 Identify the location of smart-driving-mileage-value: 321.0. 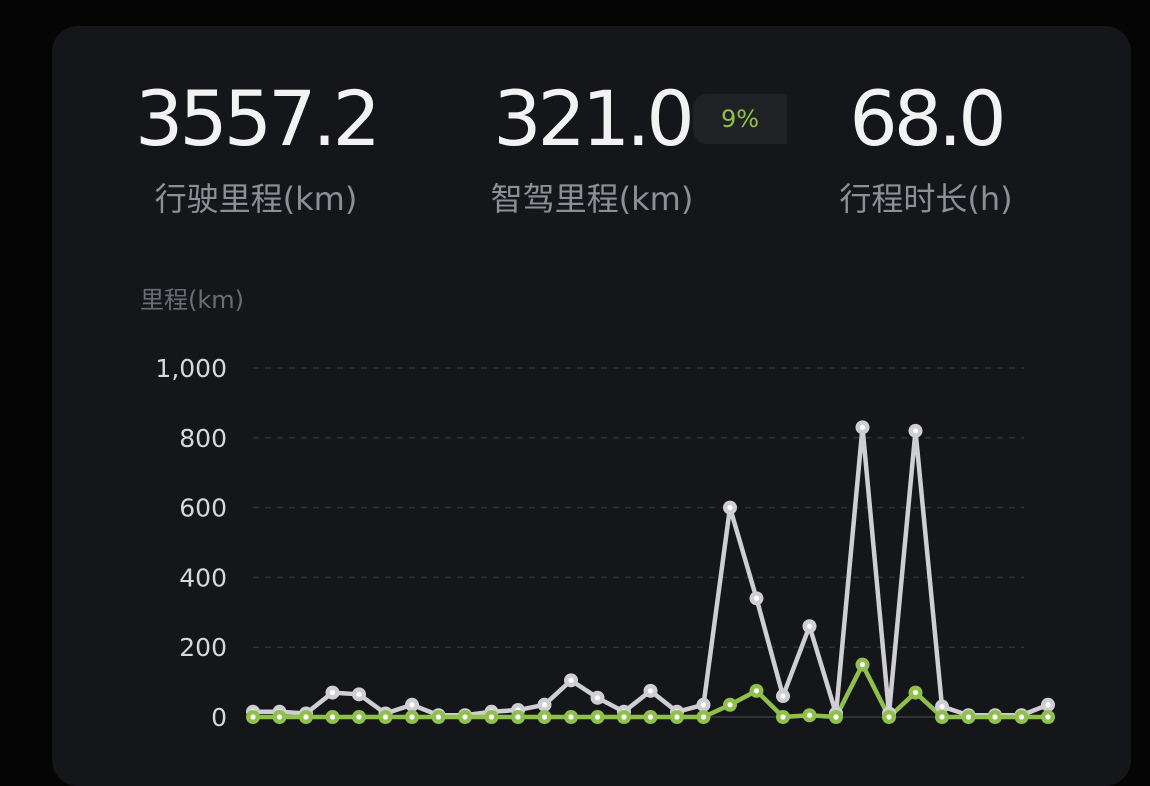
(594, 118).